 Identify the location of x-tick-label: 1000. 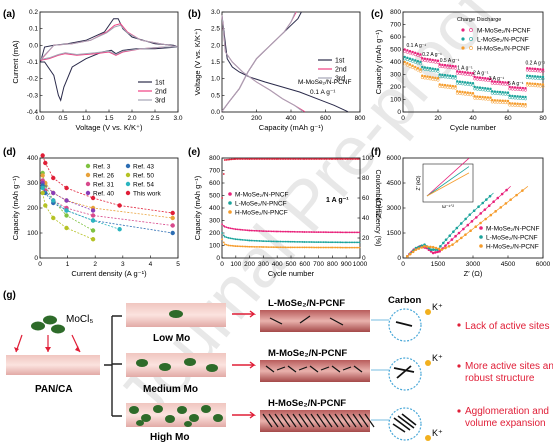
(360, 264).